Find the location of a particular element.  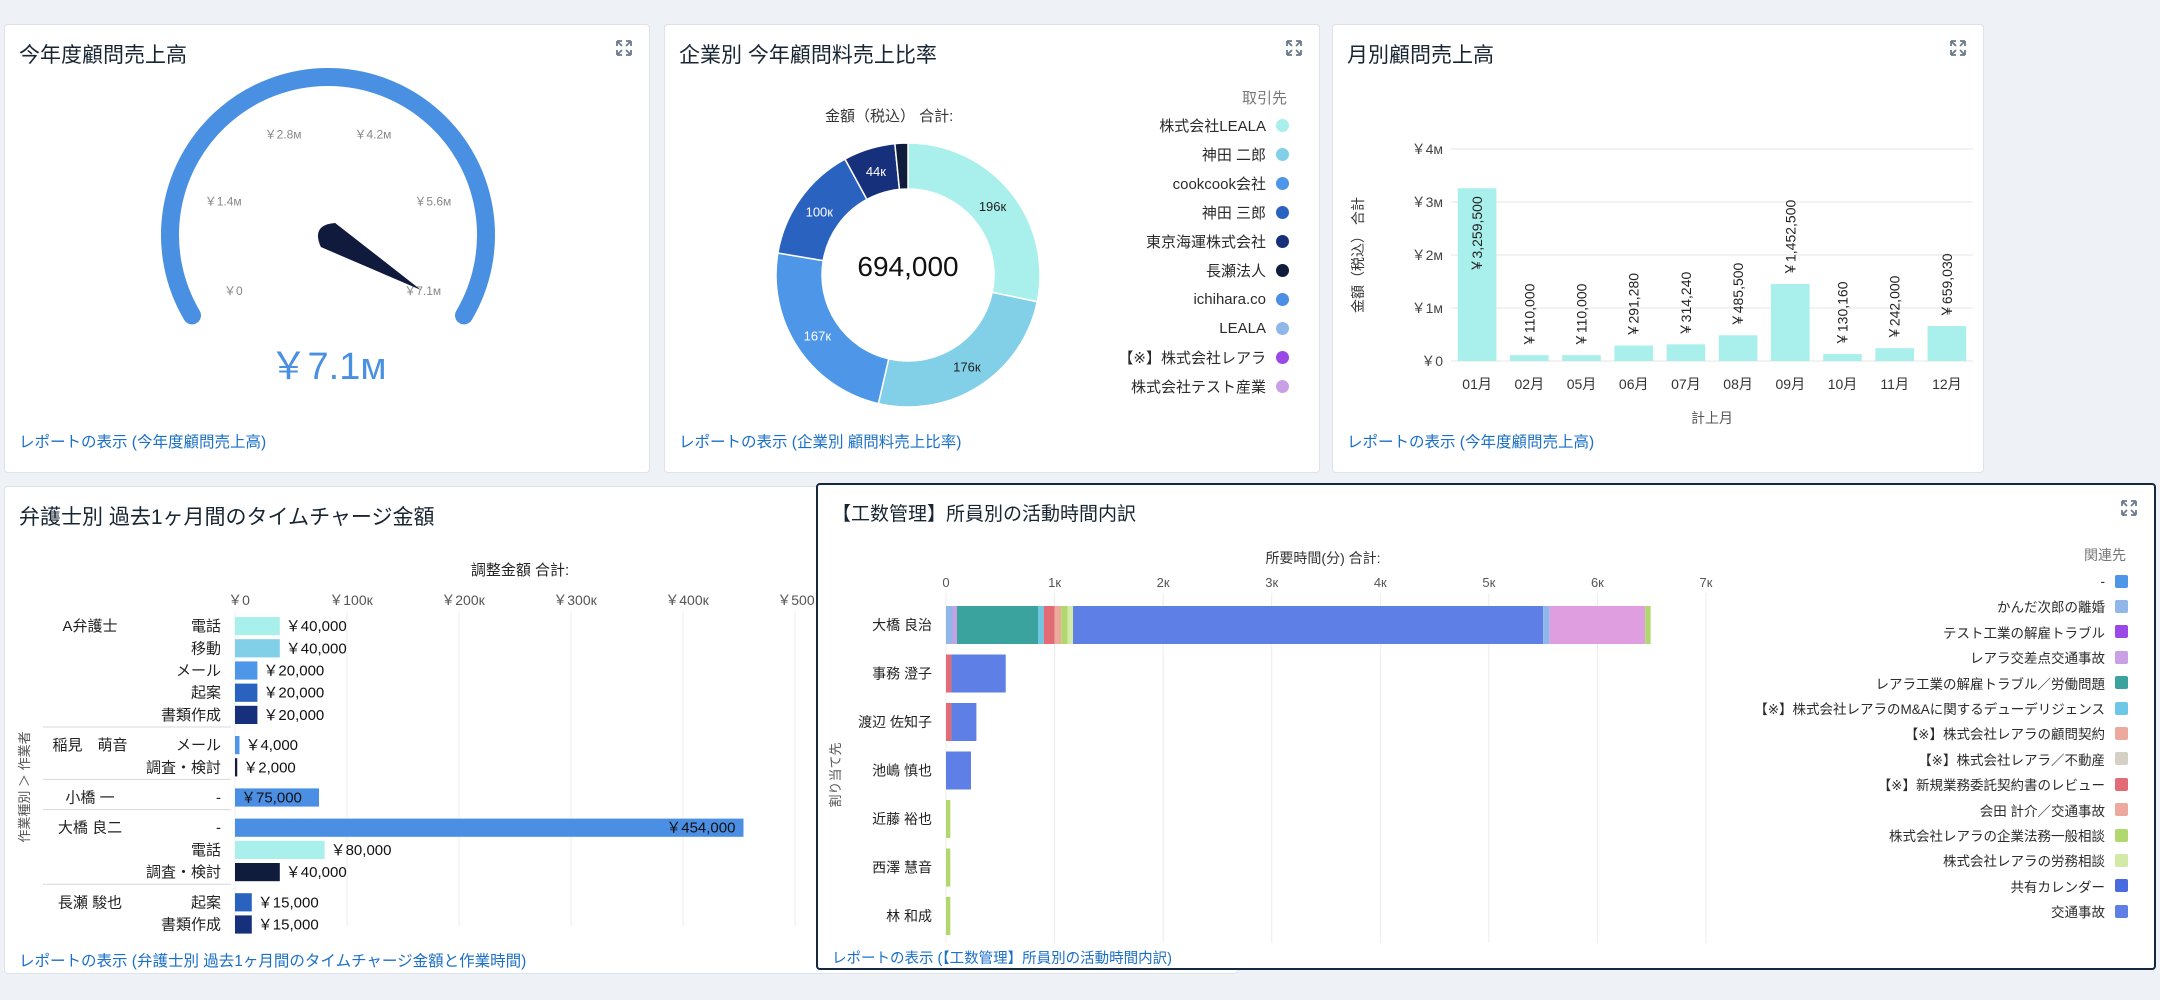

x-axis-label: 計上月 is located at coordinates (1712, 418).